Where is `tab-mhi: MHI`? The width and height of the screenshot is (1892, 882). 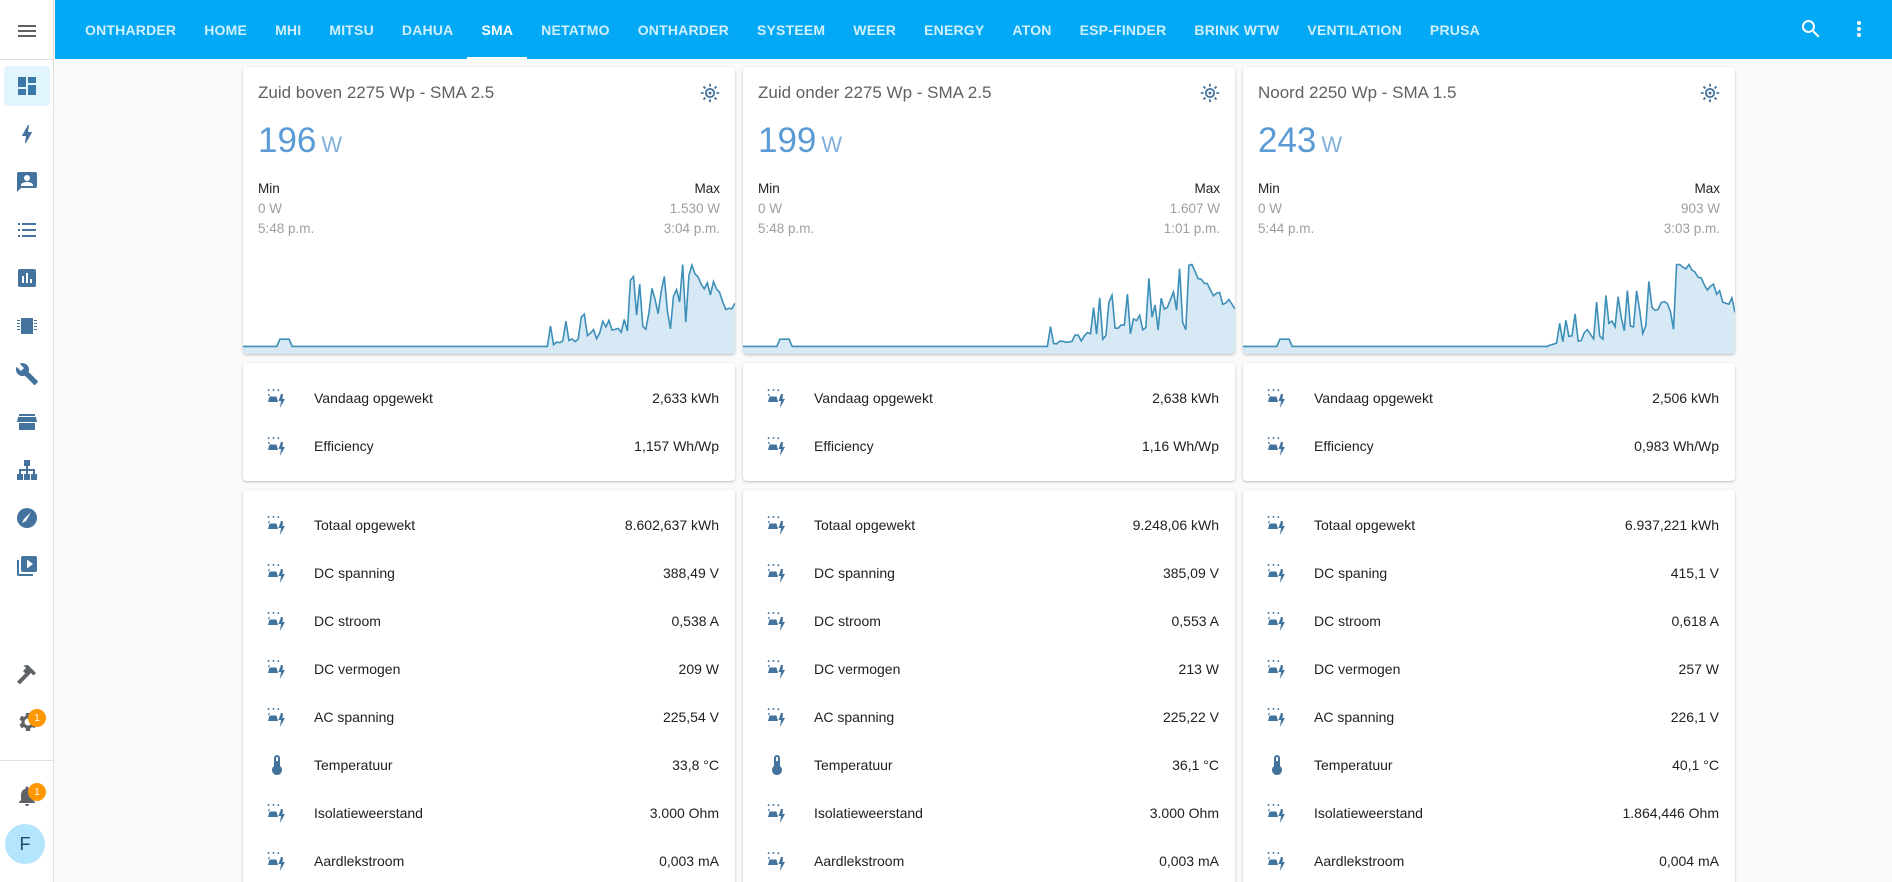
tab-mhi: MHI is located at coordinates (288, 29).